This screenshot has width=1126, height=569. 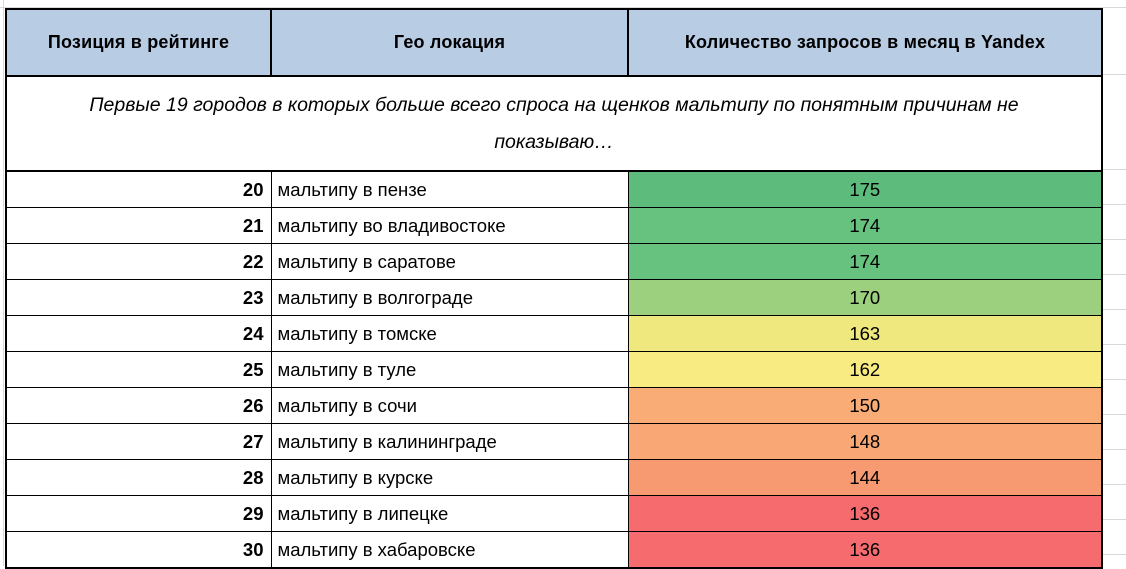 I want to click on location-cell: мальтипу в туле, so click(x=449, y=369).